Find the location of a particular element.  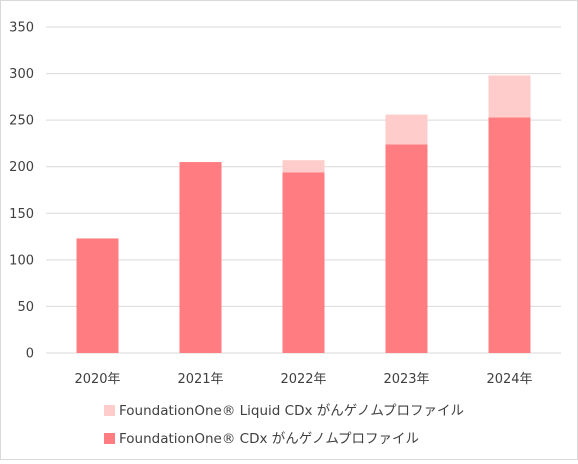

y-tick-label: 200 is located at coordinates (21, 167).